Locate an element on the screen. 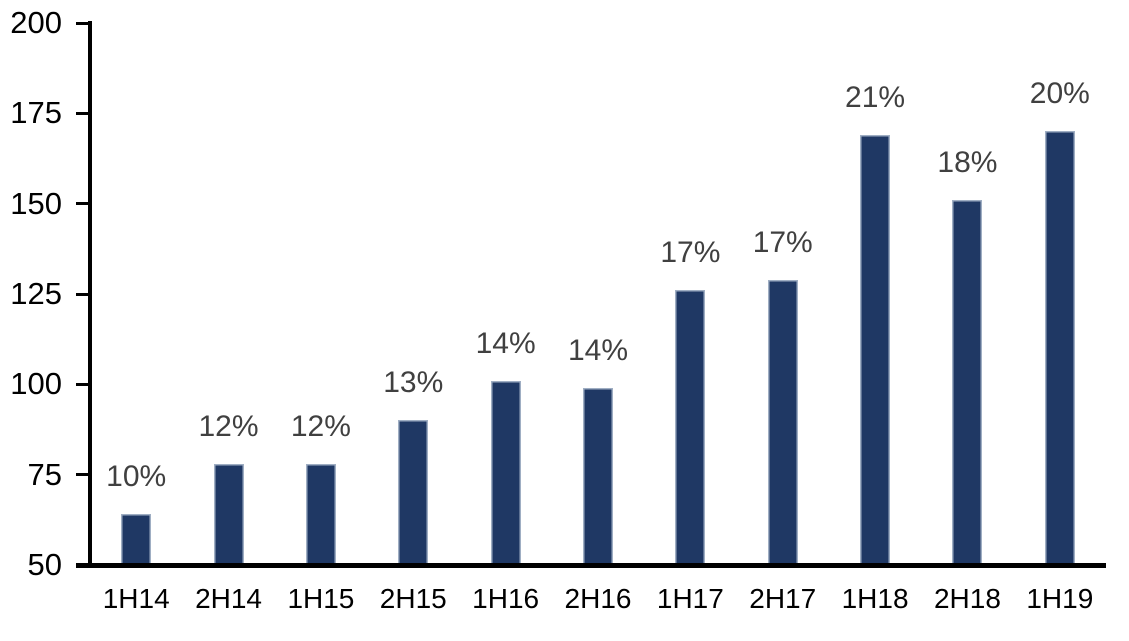  y-tick-label: 125 is located at coordinates (36, 293).